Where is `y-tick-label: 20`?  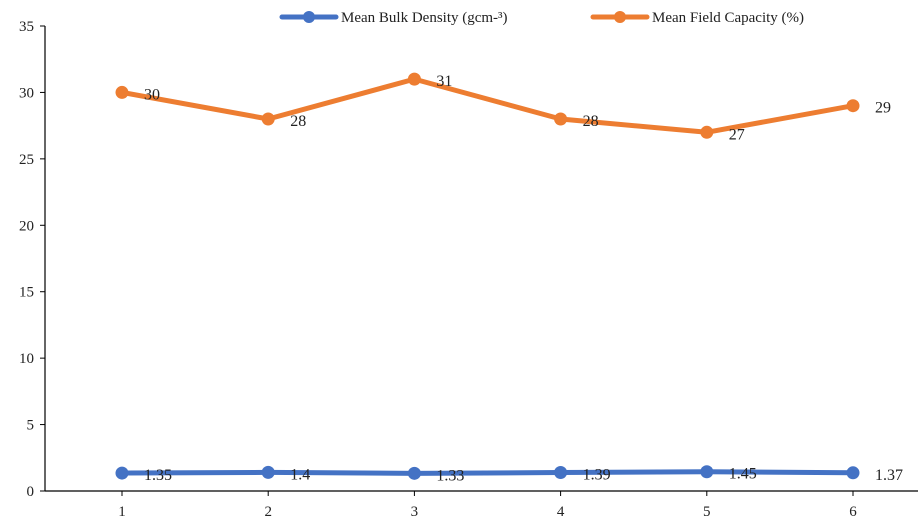
y-tick-label: 20 is located at coordinates (26, 226).